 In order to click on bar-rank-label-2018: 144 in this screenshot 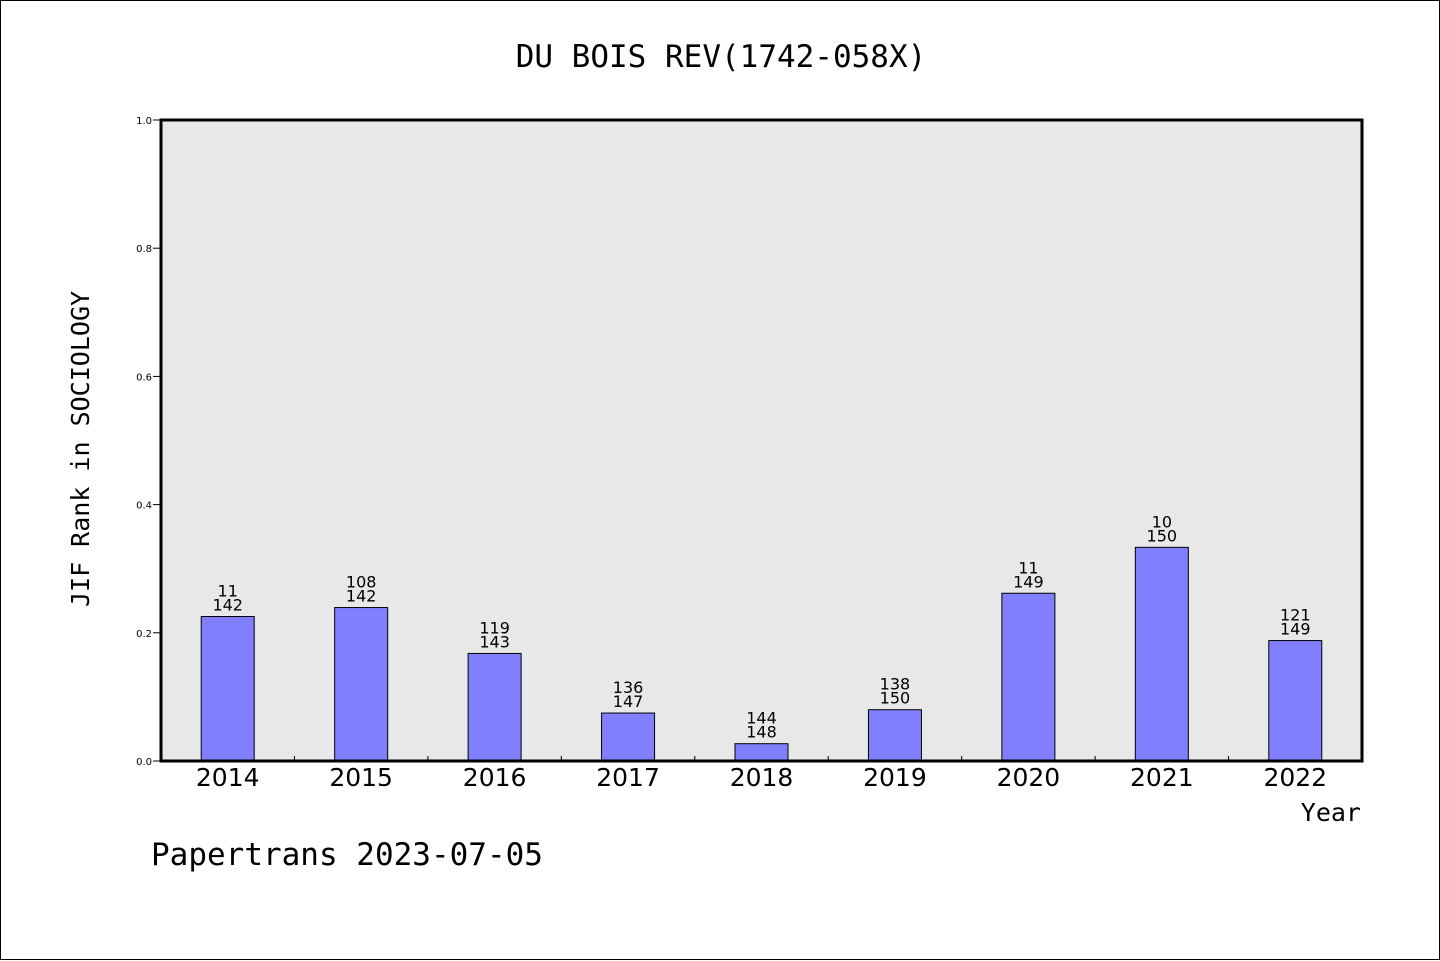, I will do `click(761, 718)`.